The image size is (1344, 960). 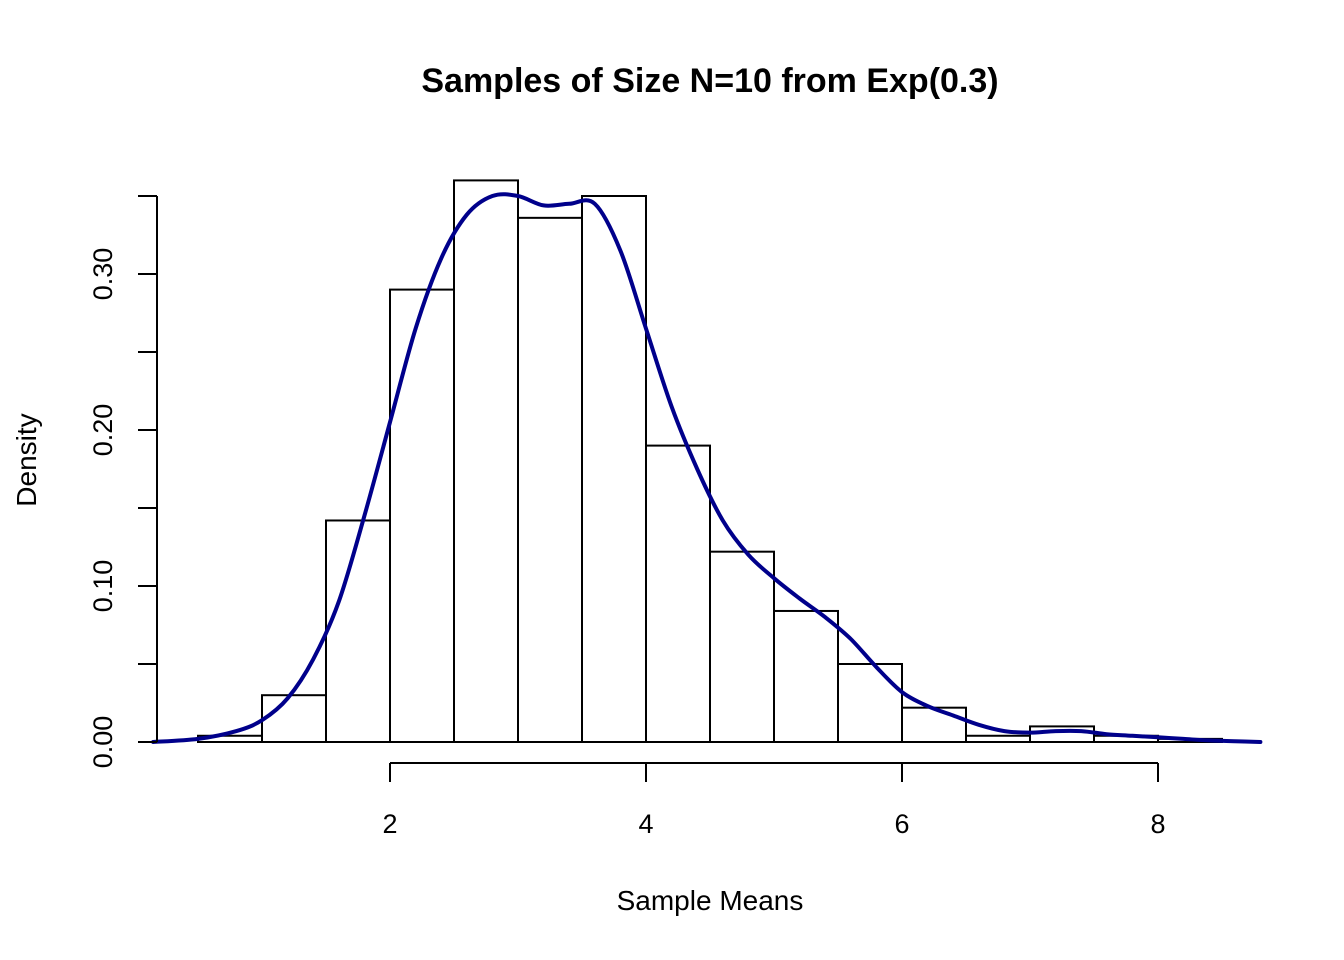 What do you see at coordinates (103, 742) in the screenshot?
I see `y-tick-label: 0.00` at bounding box center [103, 742].